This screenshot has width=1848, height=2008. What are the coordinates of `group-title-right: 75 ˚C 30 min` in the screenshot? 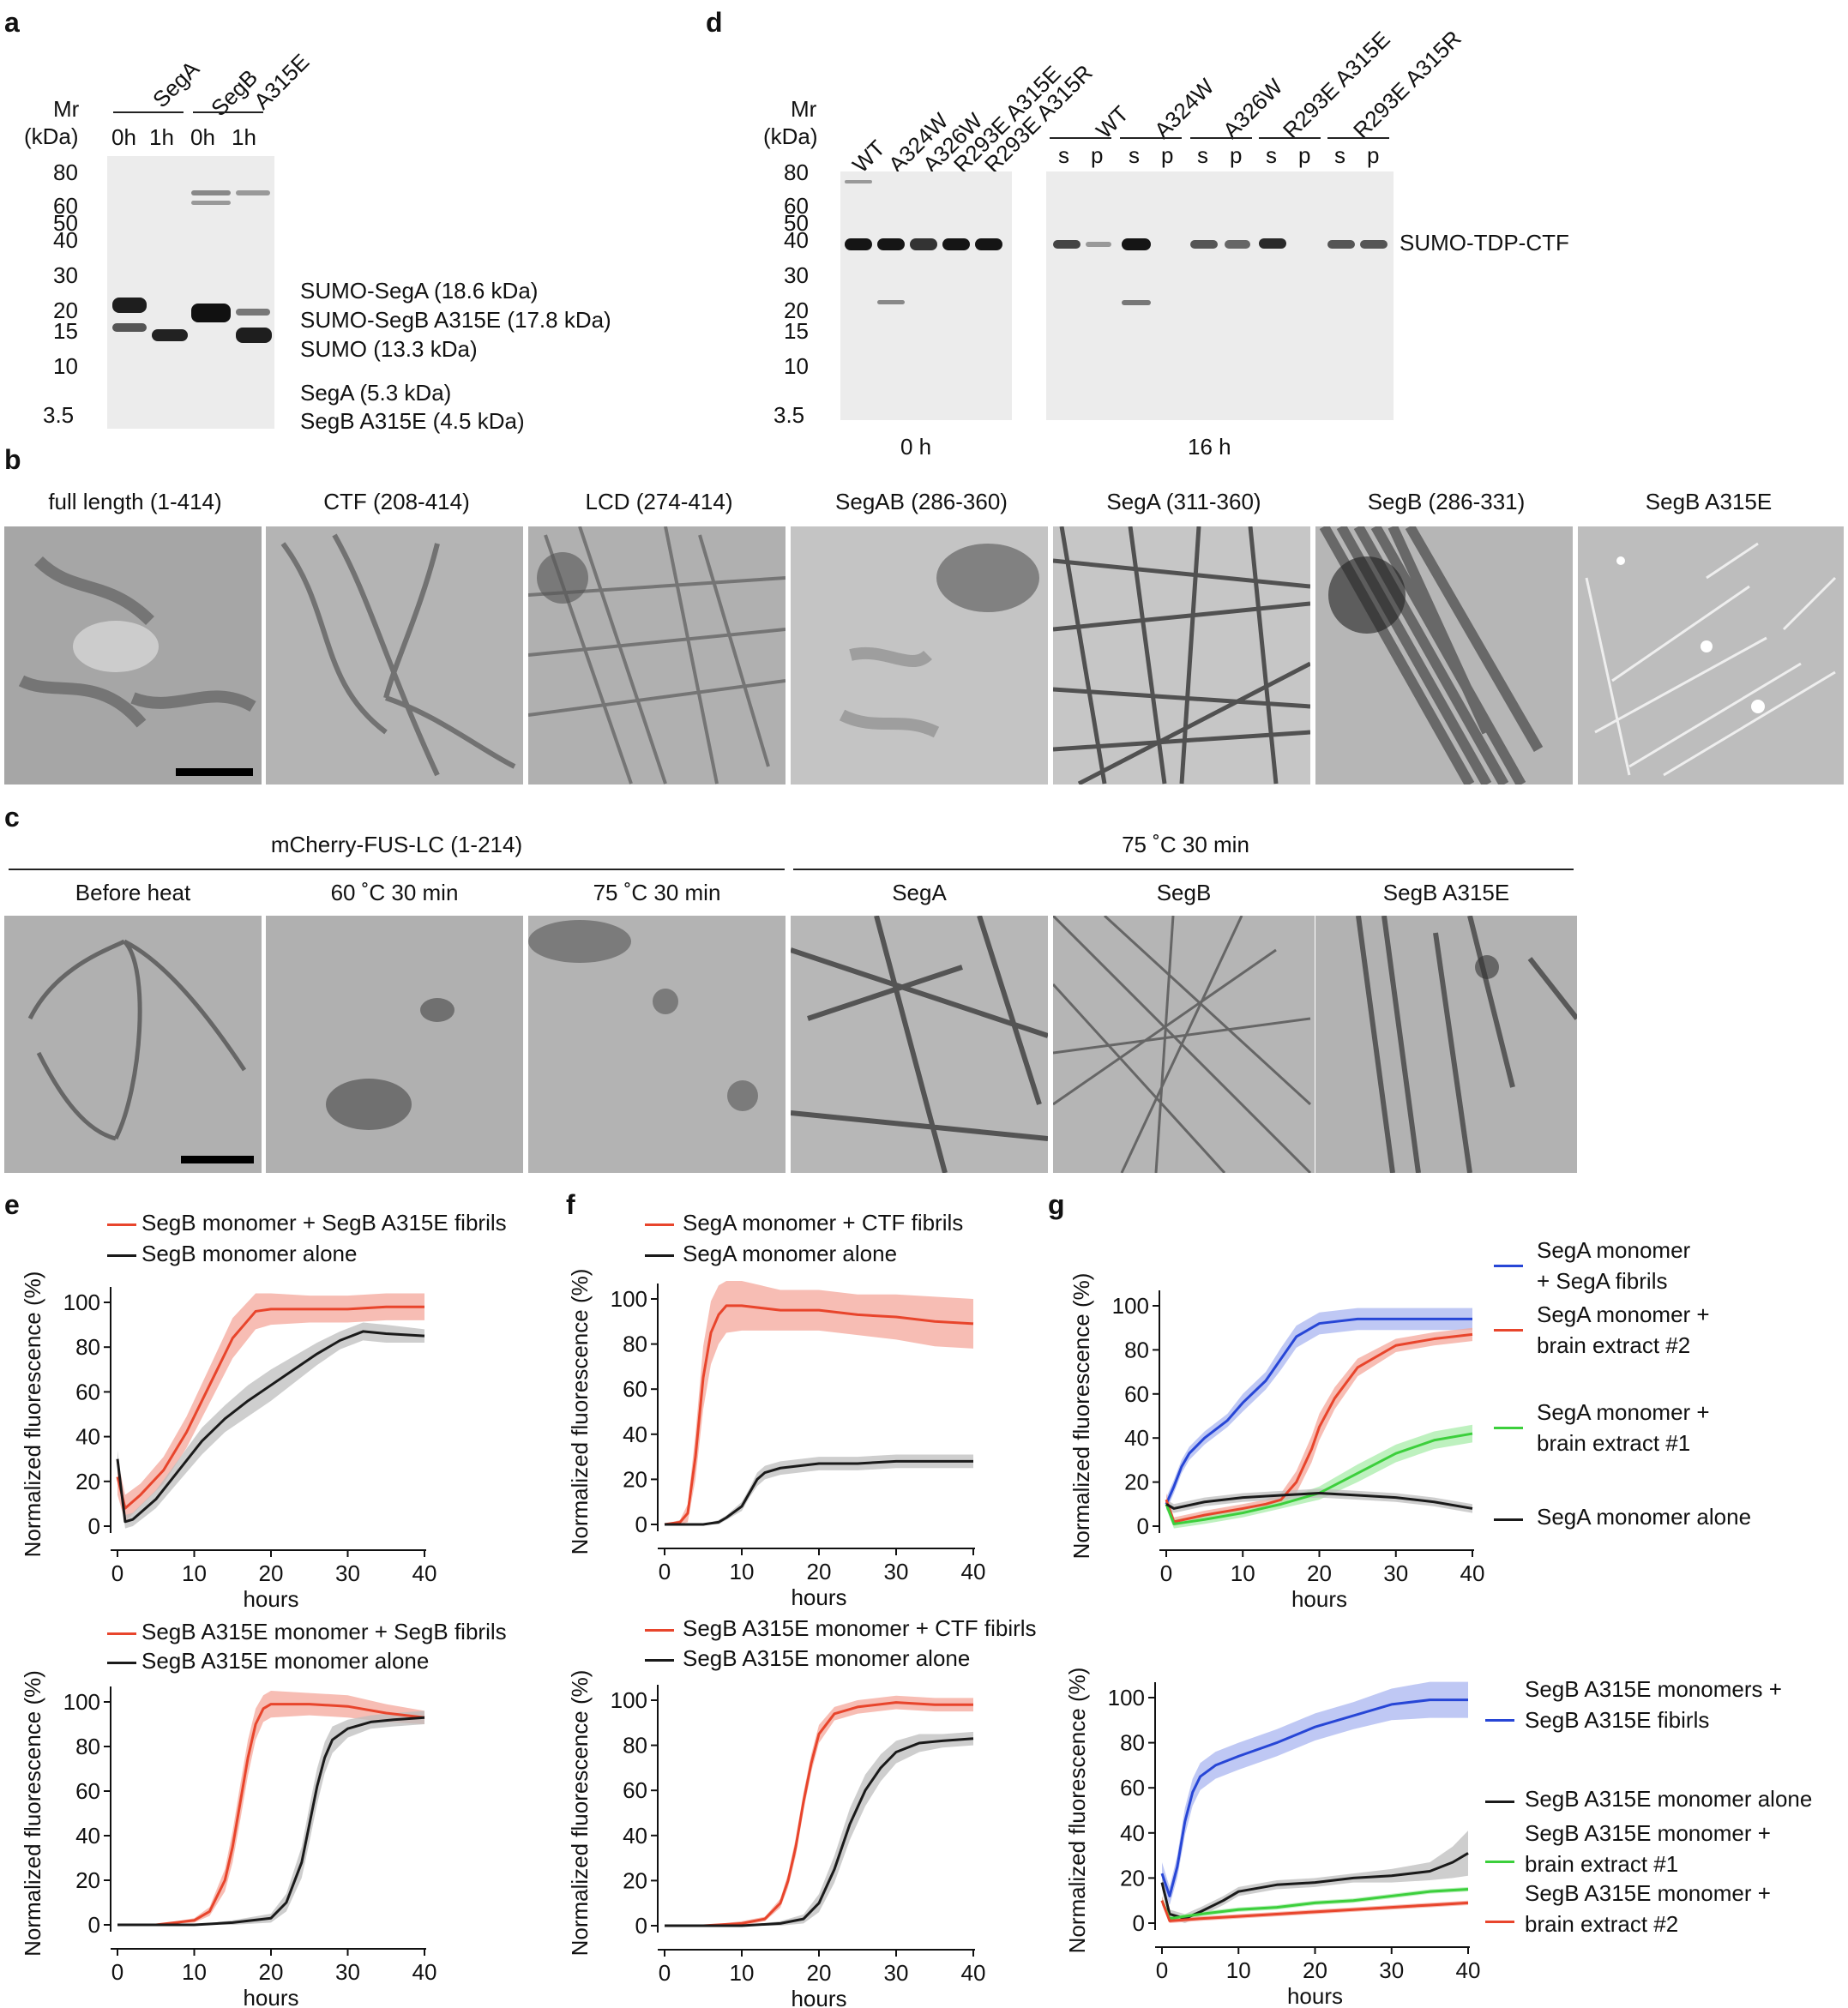 It's located at (1185, 845).